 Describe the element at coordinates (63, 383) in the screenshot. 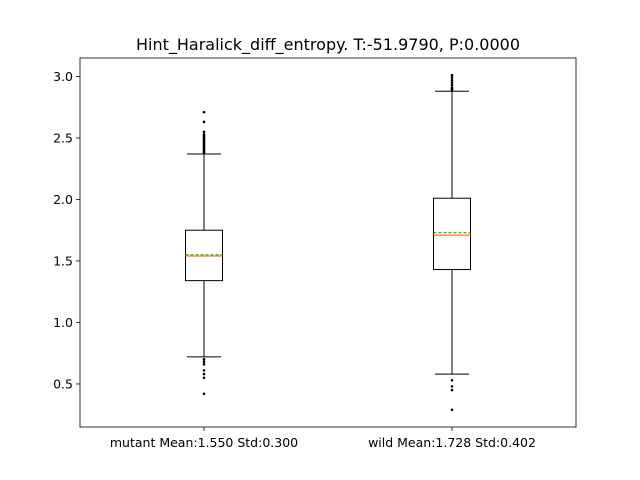

I see `y-tick-label: 0.5` at that location.